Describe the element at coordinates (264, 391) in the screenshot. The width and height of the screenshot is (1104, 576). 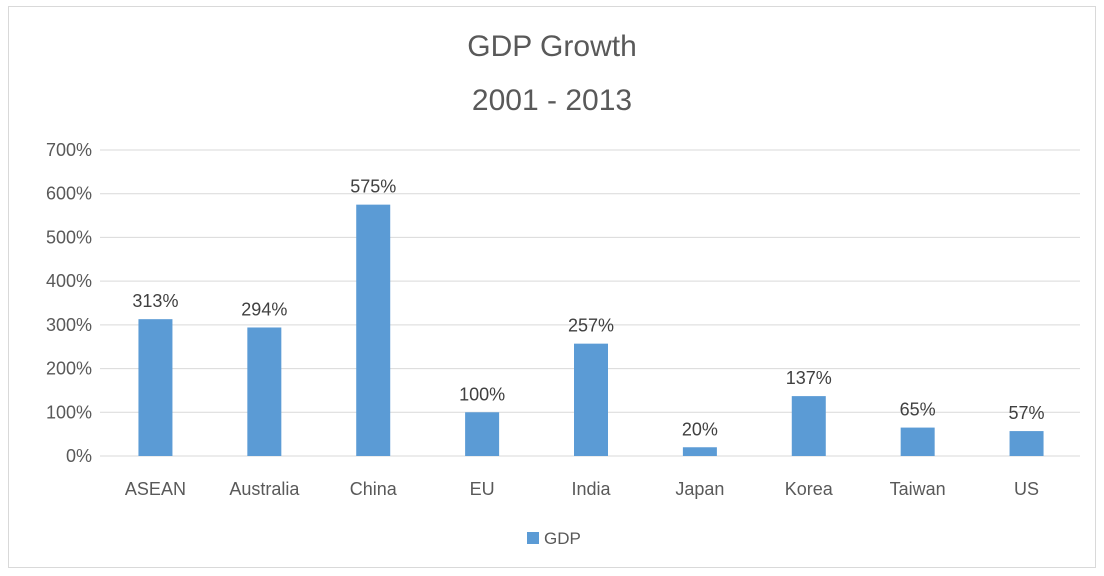
I see `bar-australia` at that location.